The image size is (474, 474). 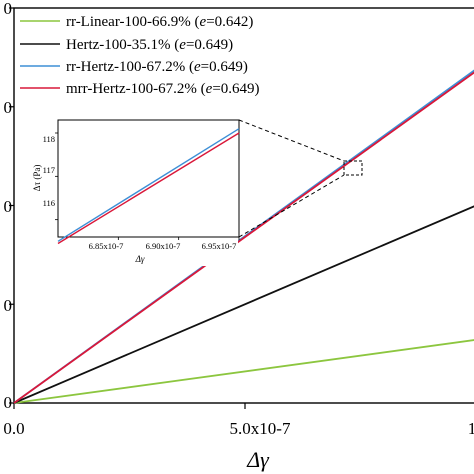 What do you see at coordinates (49, 203) in the screenshot?
I see `inset-y-tick-label: 116` at bounding box center [49, 203].